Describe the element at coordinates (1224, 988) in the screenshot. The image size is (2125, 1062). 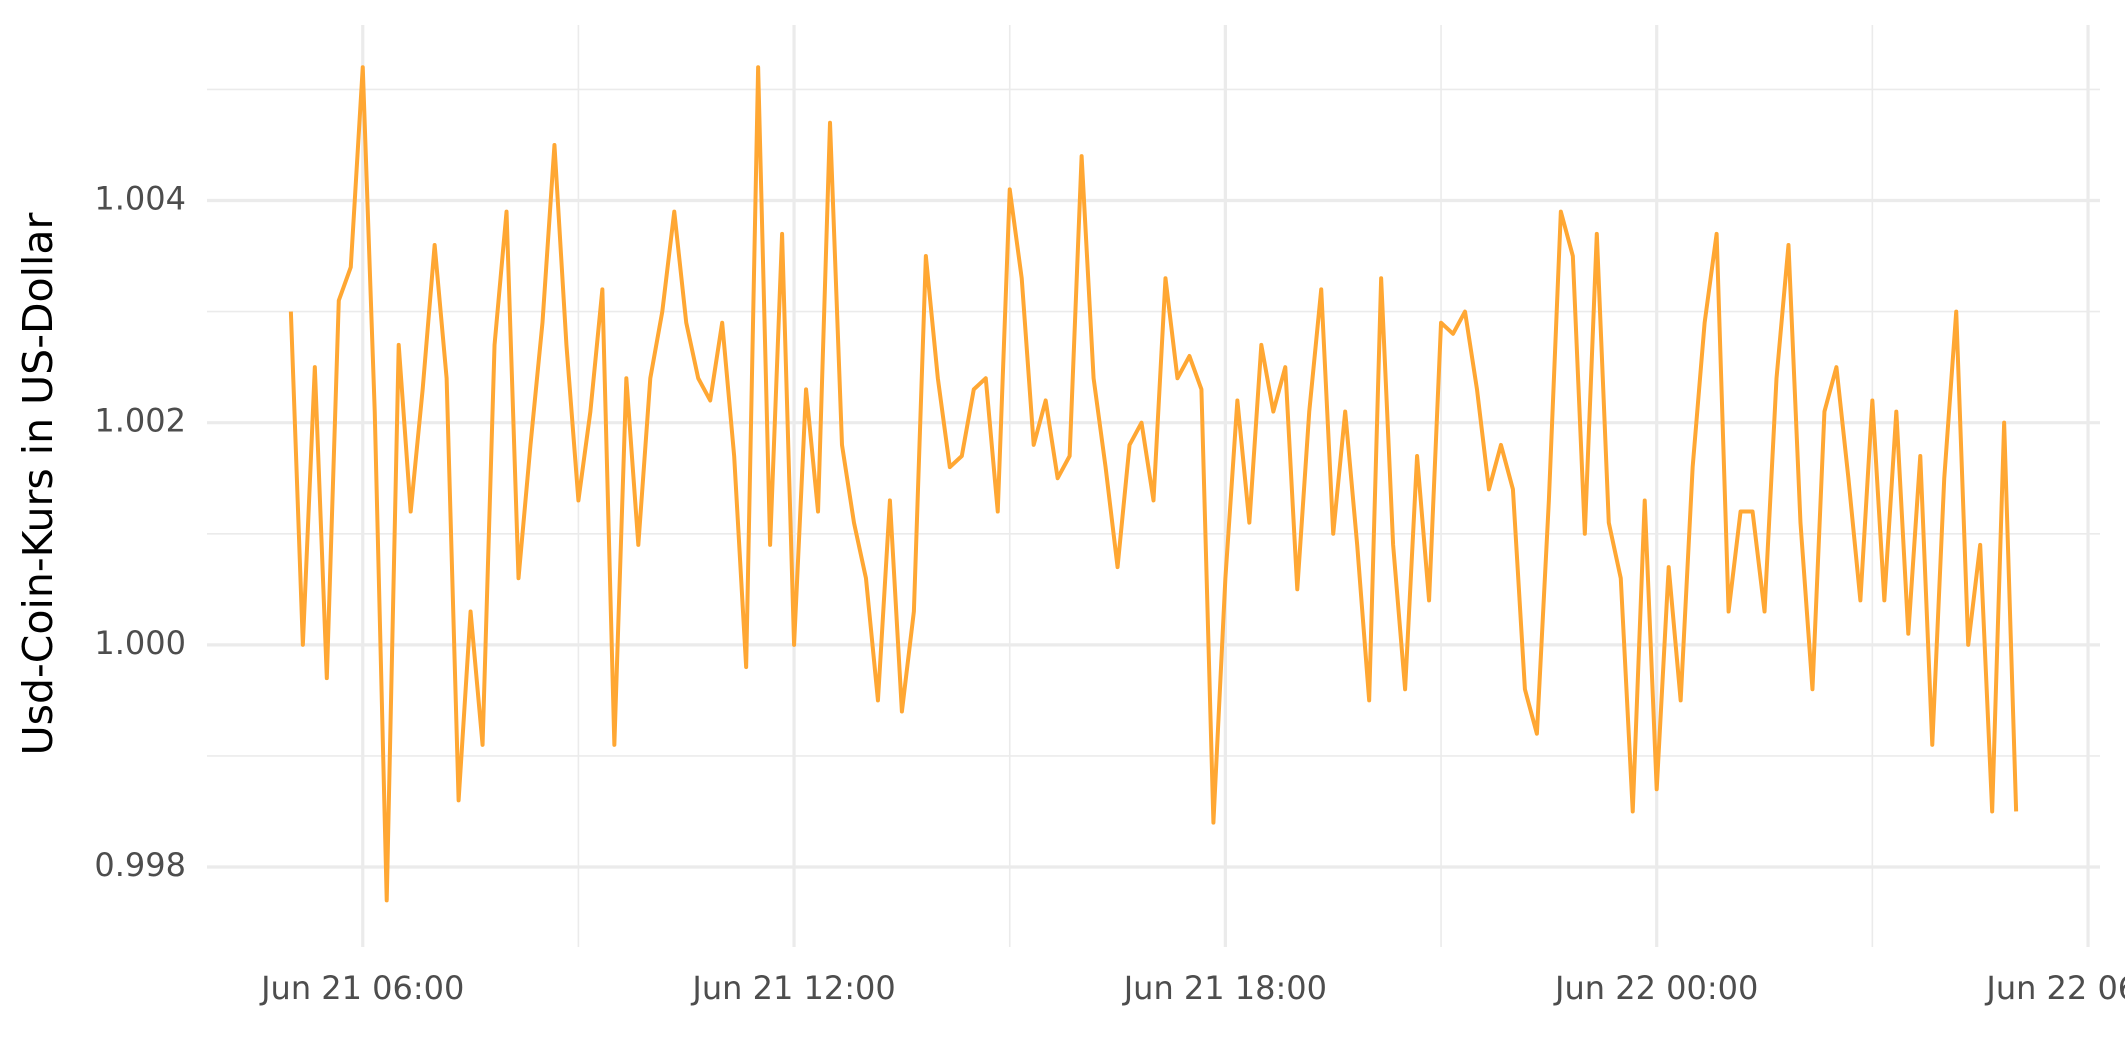
I see `x-tick-label: Jun 21 18:00` at that location.